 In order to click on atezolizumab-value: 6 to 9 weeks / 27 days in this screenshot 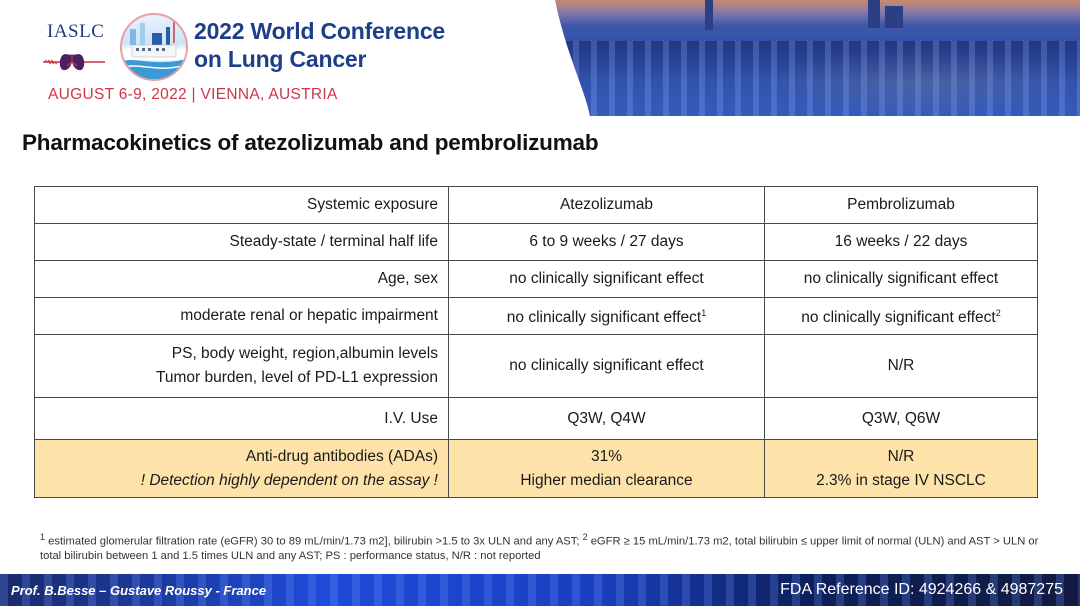, I will do `click(606, 242)`.